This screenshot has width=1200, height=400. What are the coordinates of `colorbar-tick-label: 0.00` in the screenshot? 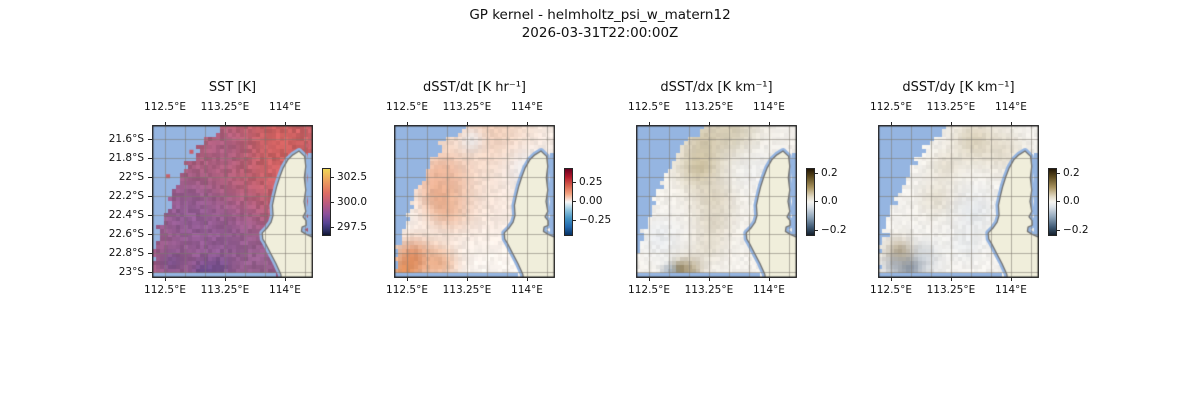 It's located at (591, 201).